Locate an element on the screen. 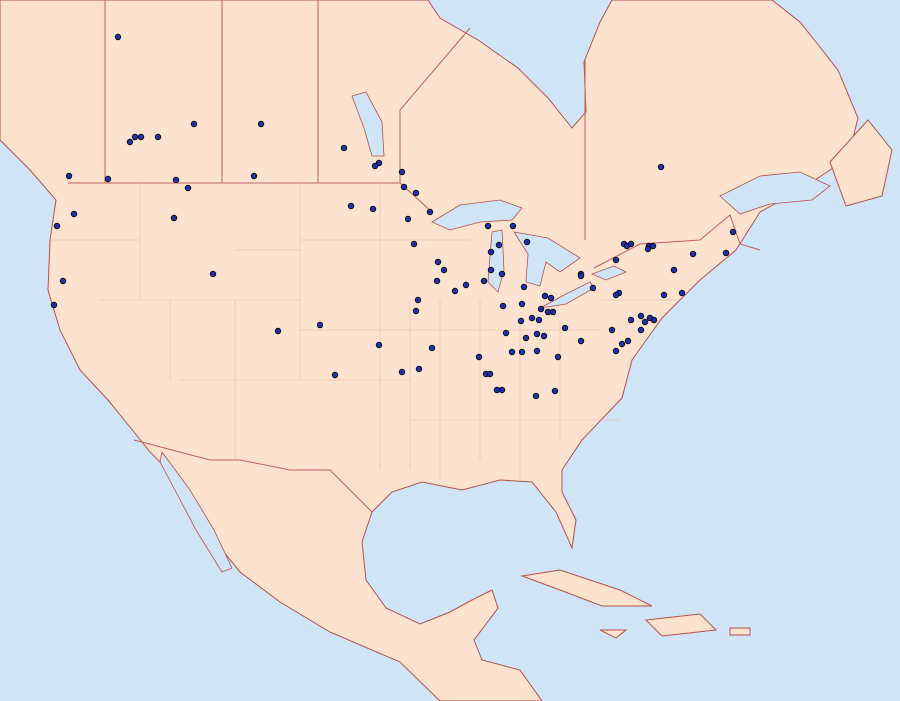  cuba is located at coordinates (586, 588).